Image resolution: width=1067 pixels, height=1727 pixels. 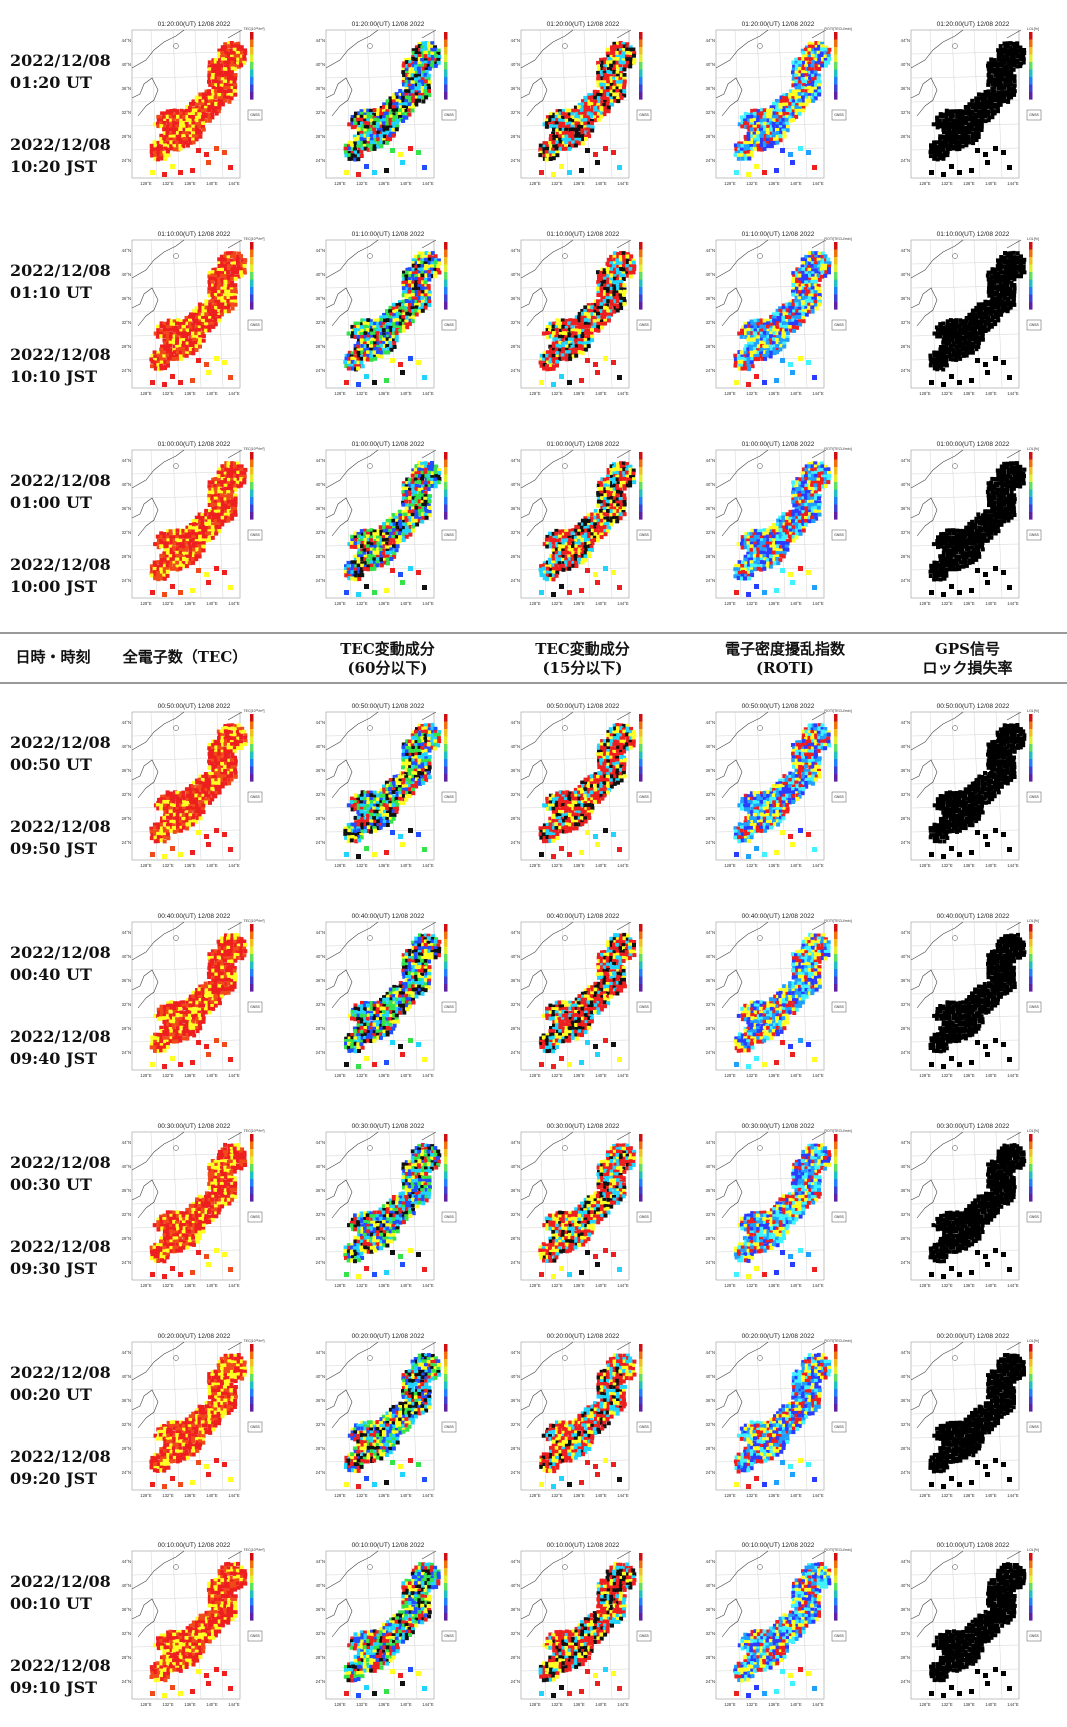 What do you see at coordinates (57, 114) in the screenshot?
I see `time-gap` at bounding box center [57, 114].